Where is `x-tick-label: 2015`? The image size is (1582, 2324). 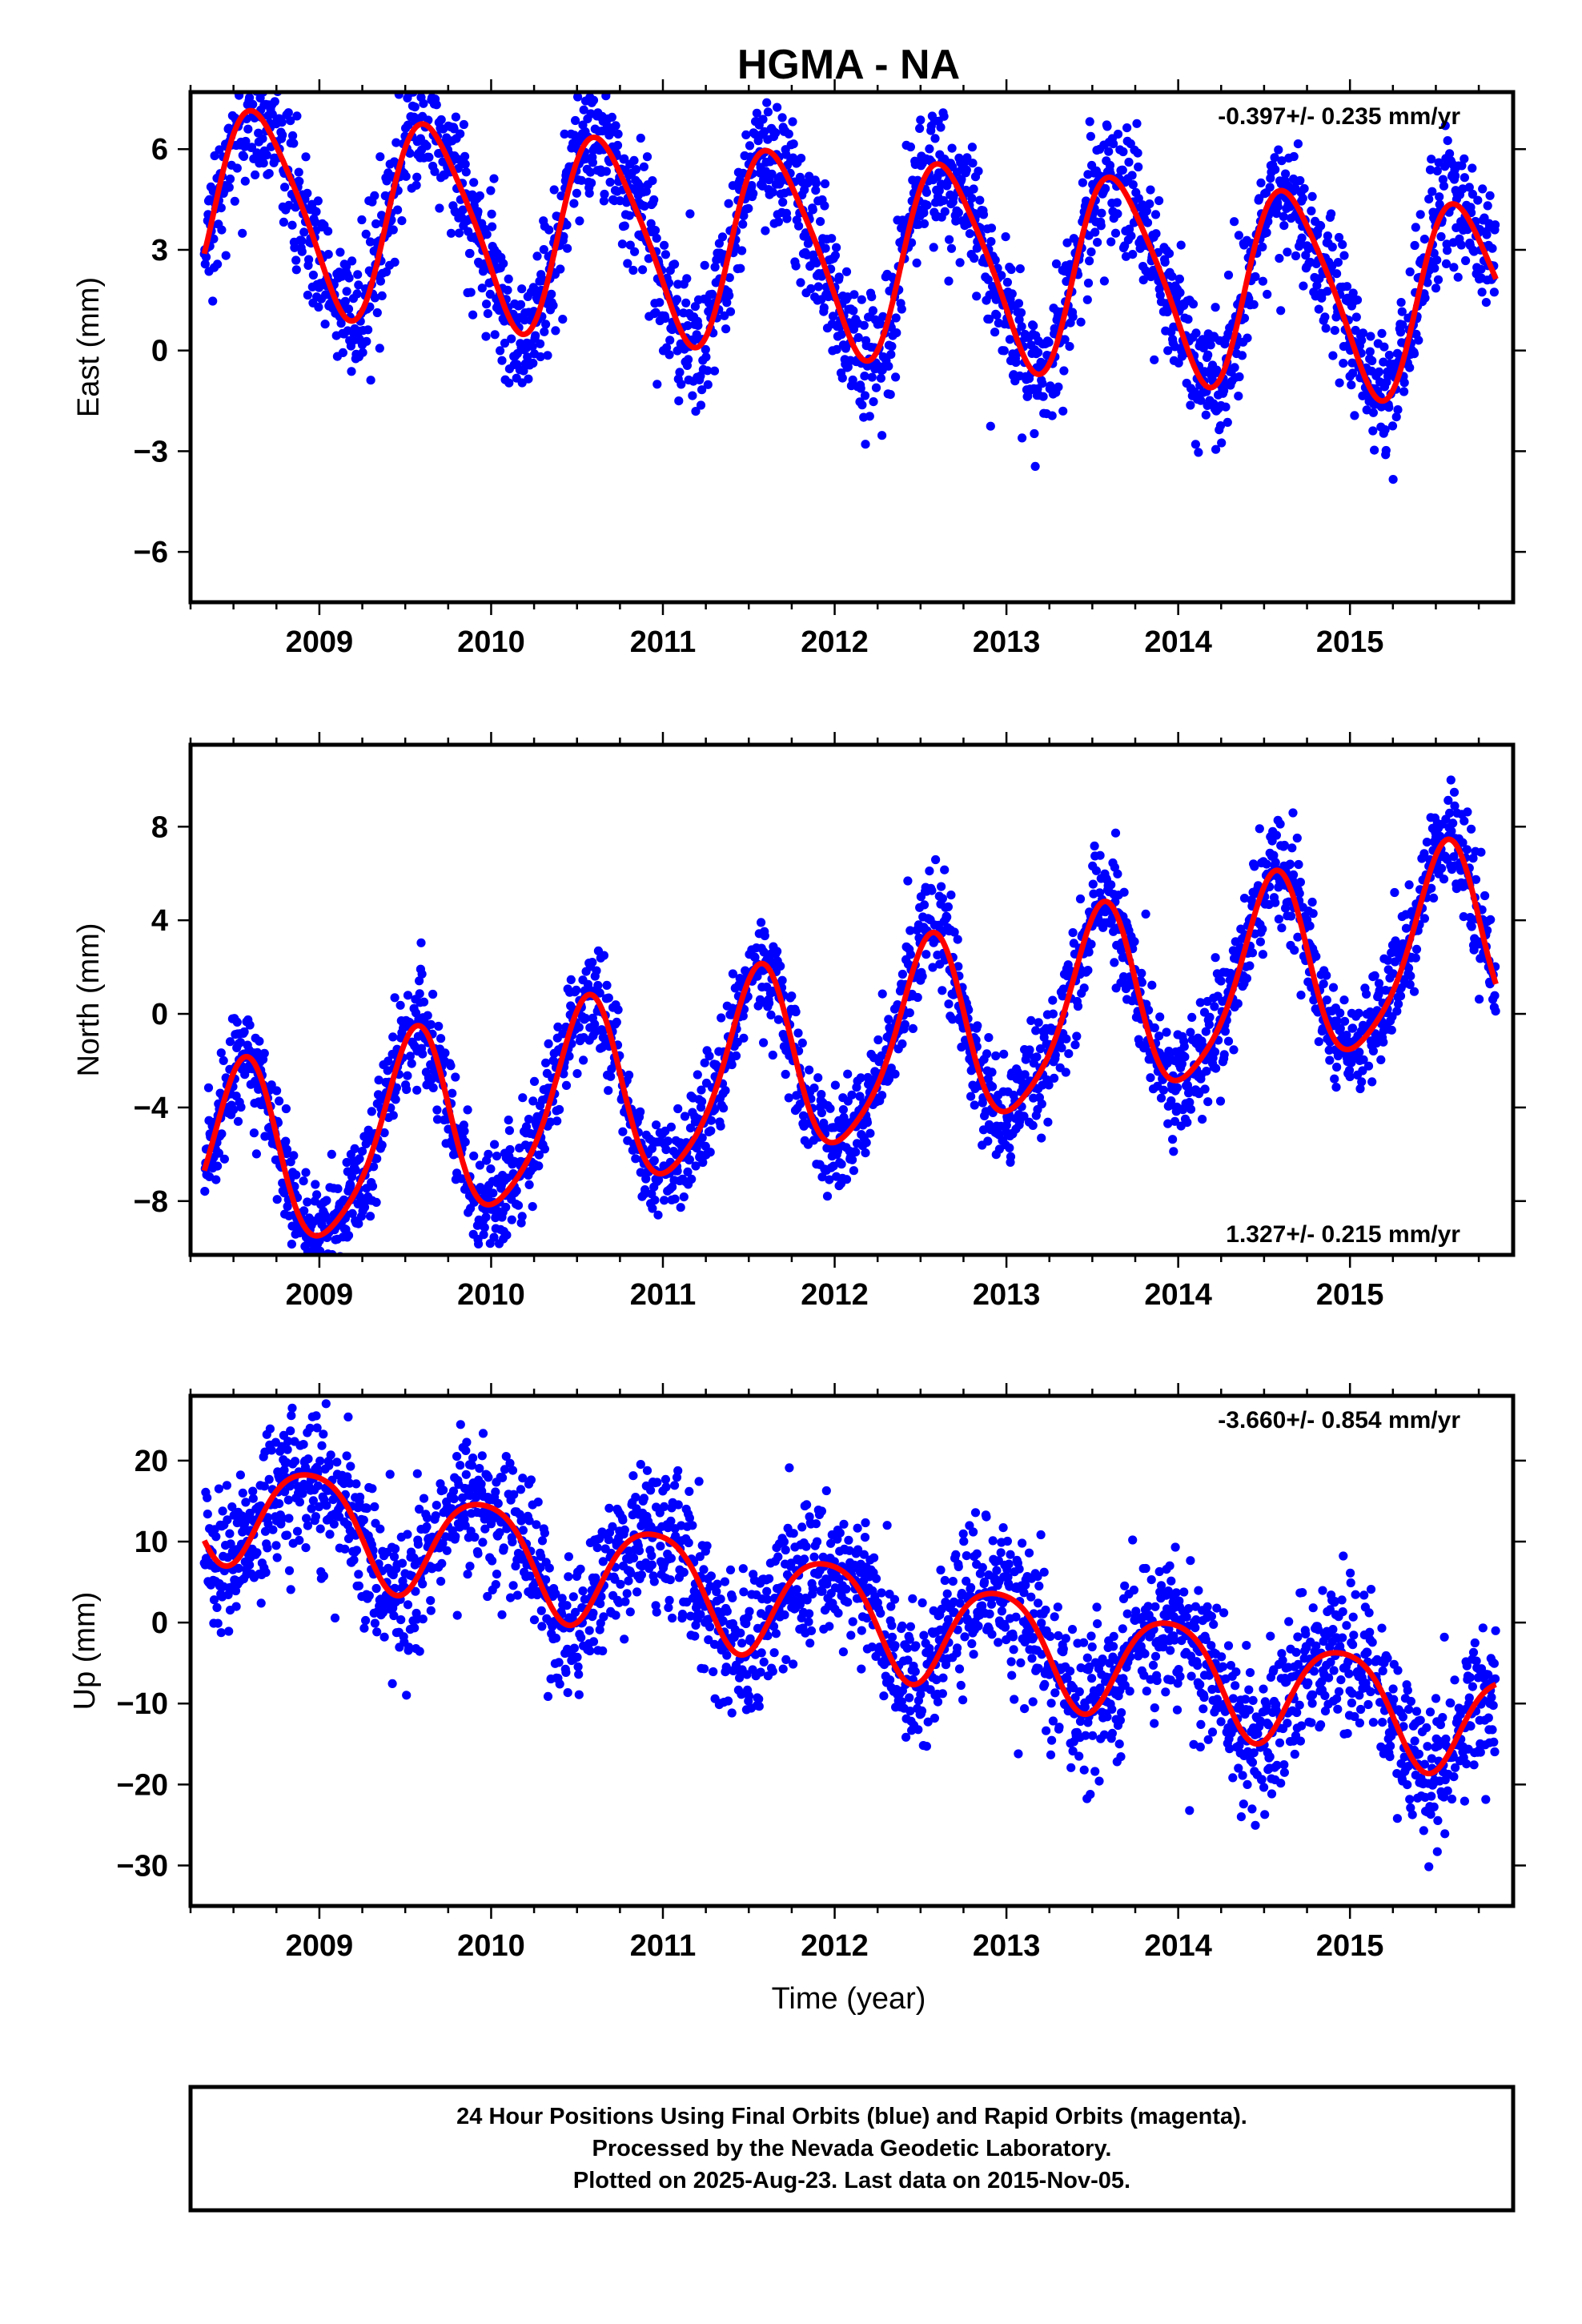
x-tick-label: 2015 is located at coordinates (1350, 642).